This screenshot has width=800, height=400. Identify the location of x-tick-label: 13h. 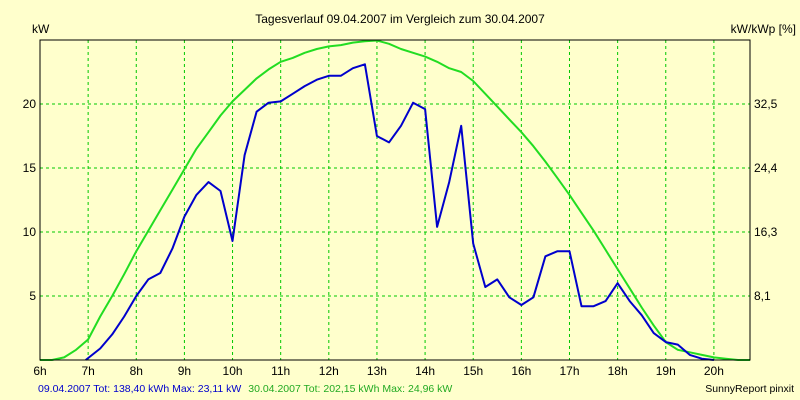
(377, 371).